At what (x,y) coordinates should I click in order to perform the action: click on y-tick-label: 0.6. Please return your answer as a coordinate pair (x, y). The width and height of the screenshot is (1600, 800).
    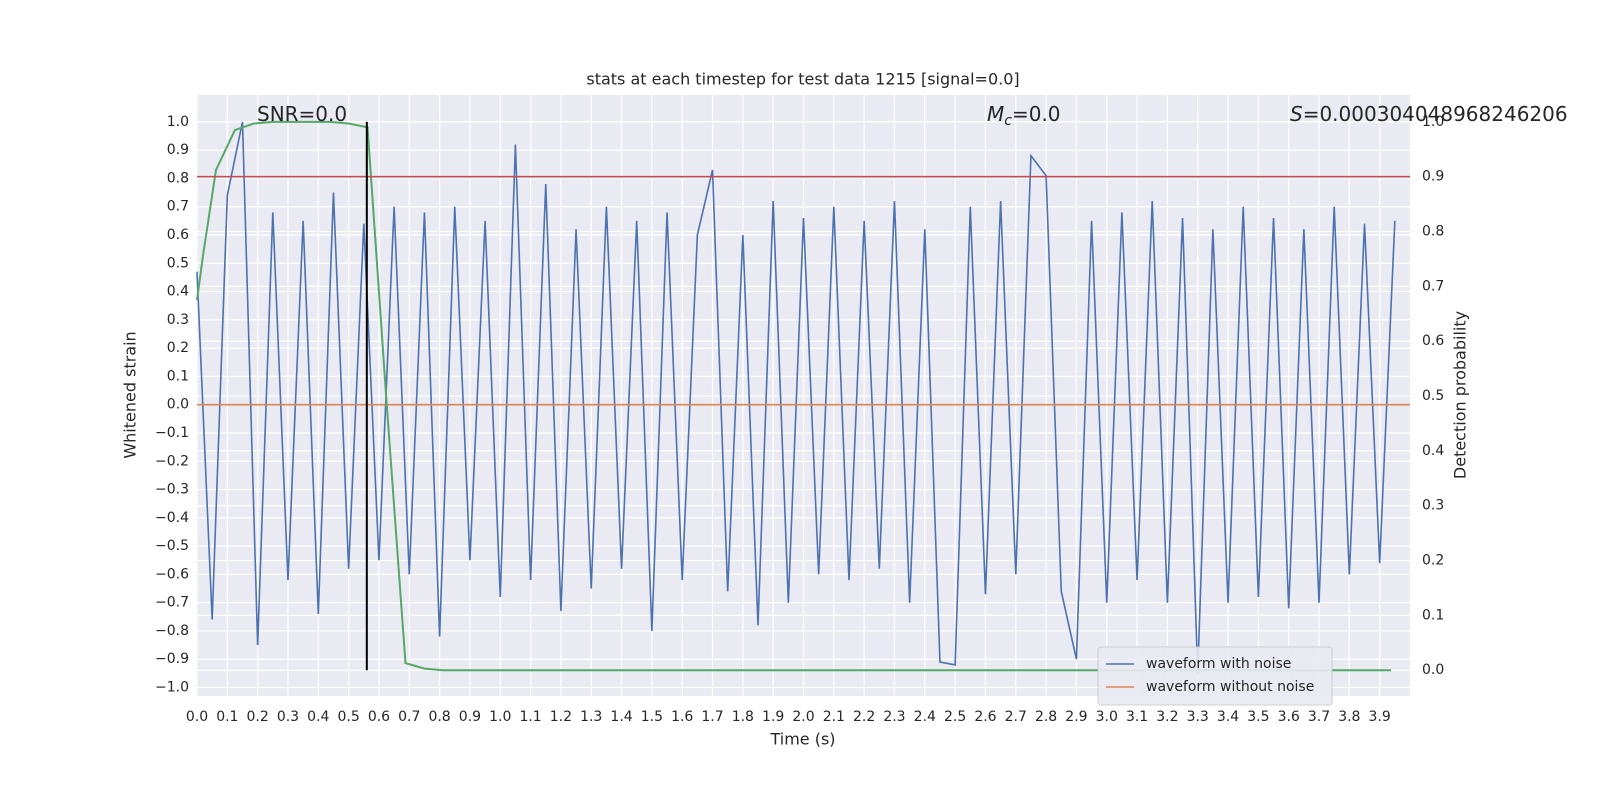
    Looking at the image, I should click on (178, 235).